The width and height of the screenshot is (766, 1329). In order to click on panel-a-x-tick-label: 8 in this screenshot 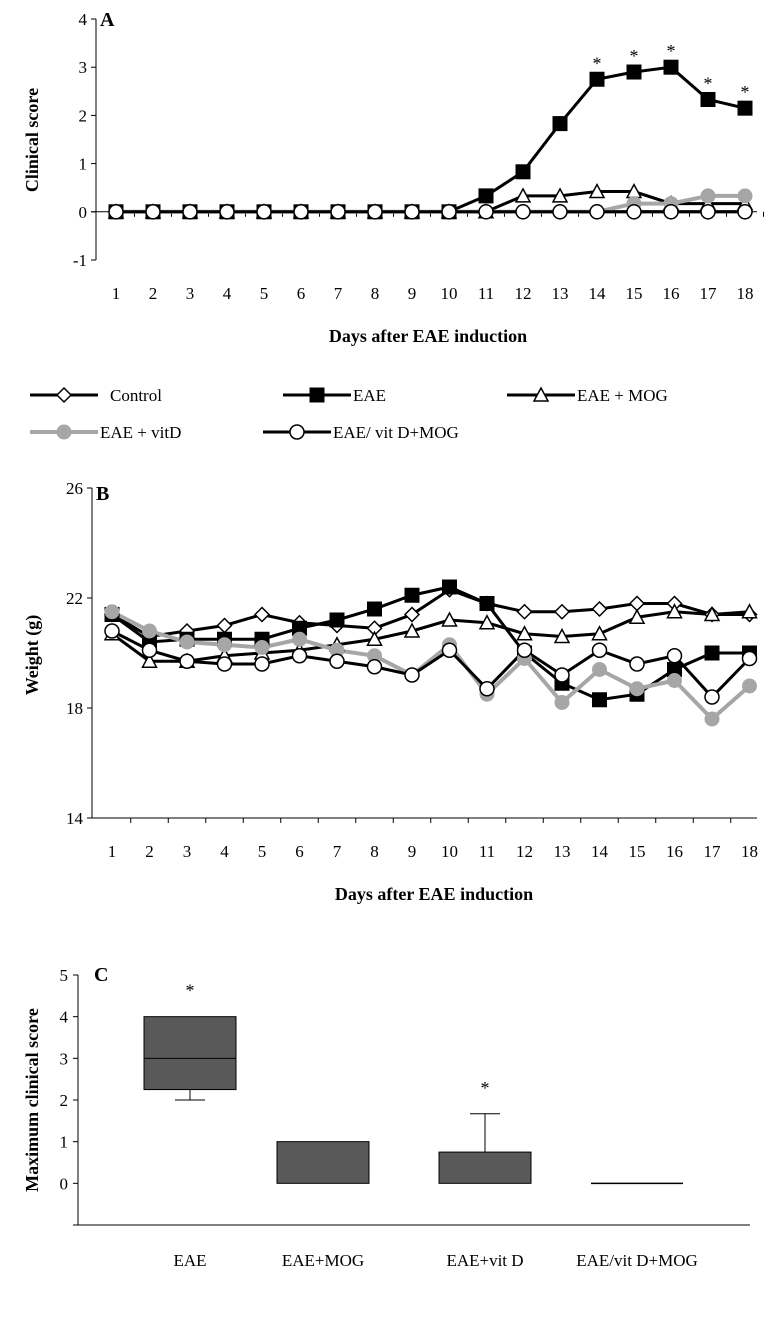, I will do `click(375, 293)`.